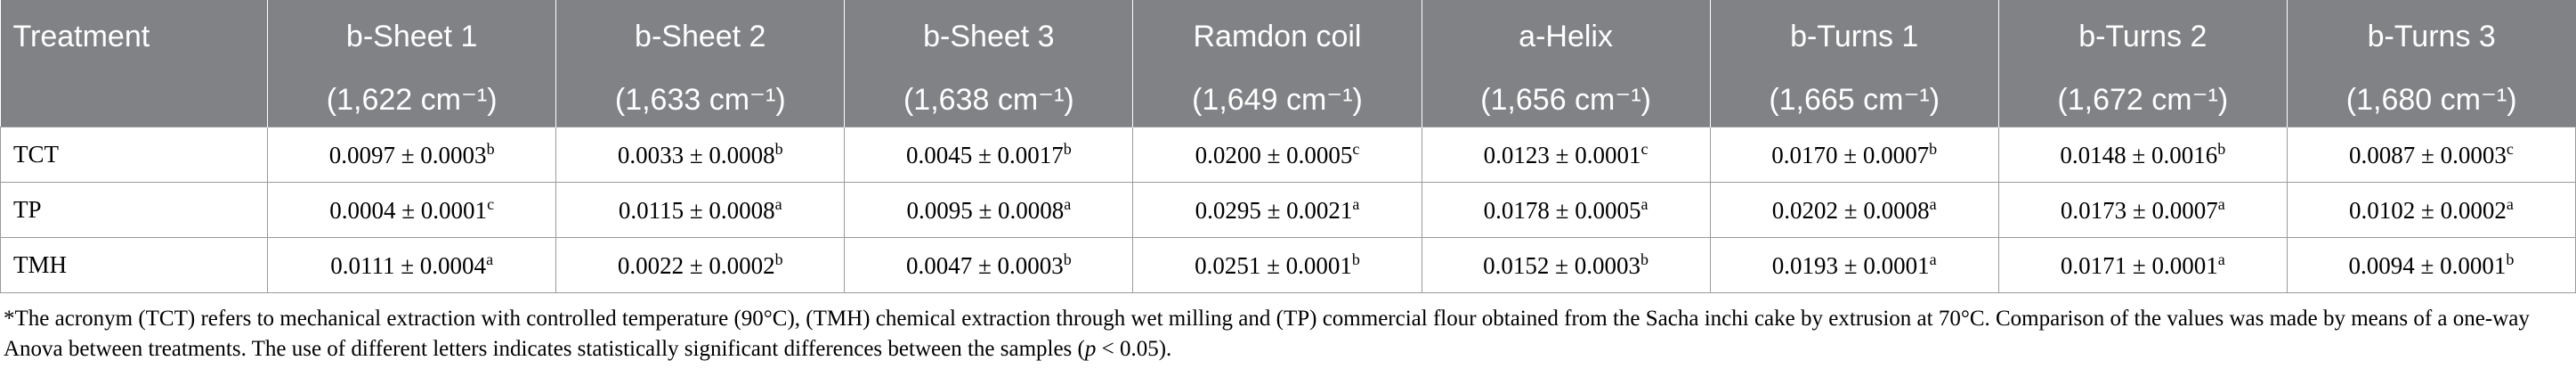 The width and height of the screenshot is (2576, 377). Describe the element at coordinates (2431, 36) in the screenshot. I see `header-b-turns-3: b-Turns 3` at that location.